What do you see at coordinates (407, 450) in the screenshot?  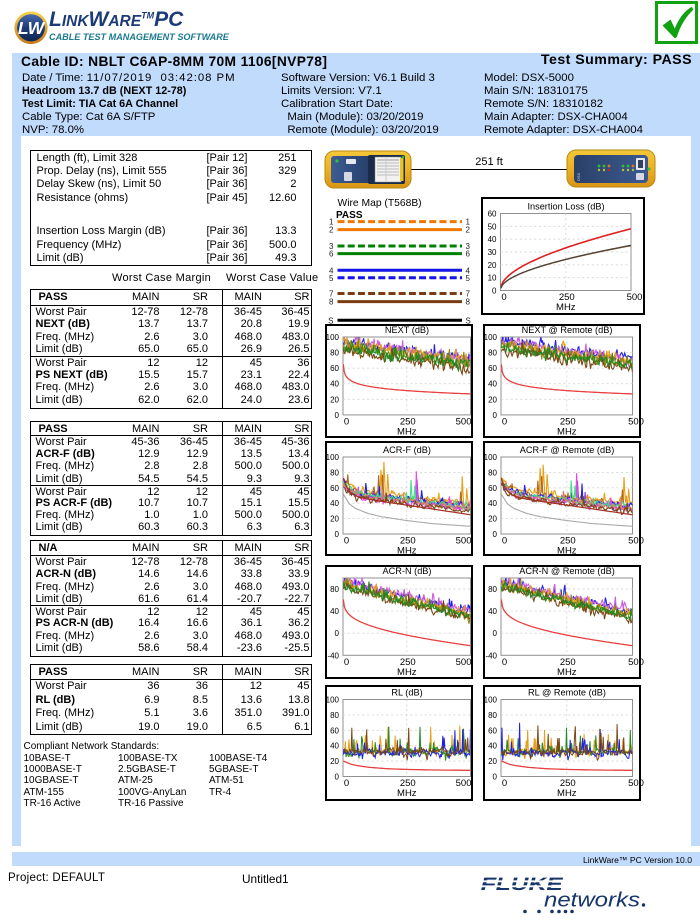 I see `svg-text: ACR-F (dB)` at bounding box center [407, 450].